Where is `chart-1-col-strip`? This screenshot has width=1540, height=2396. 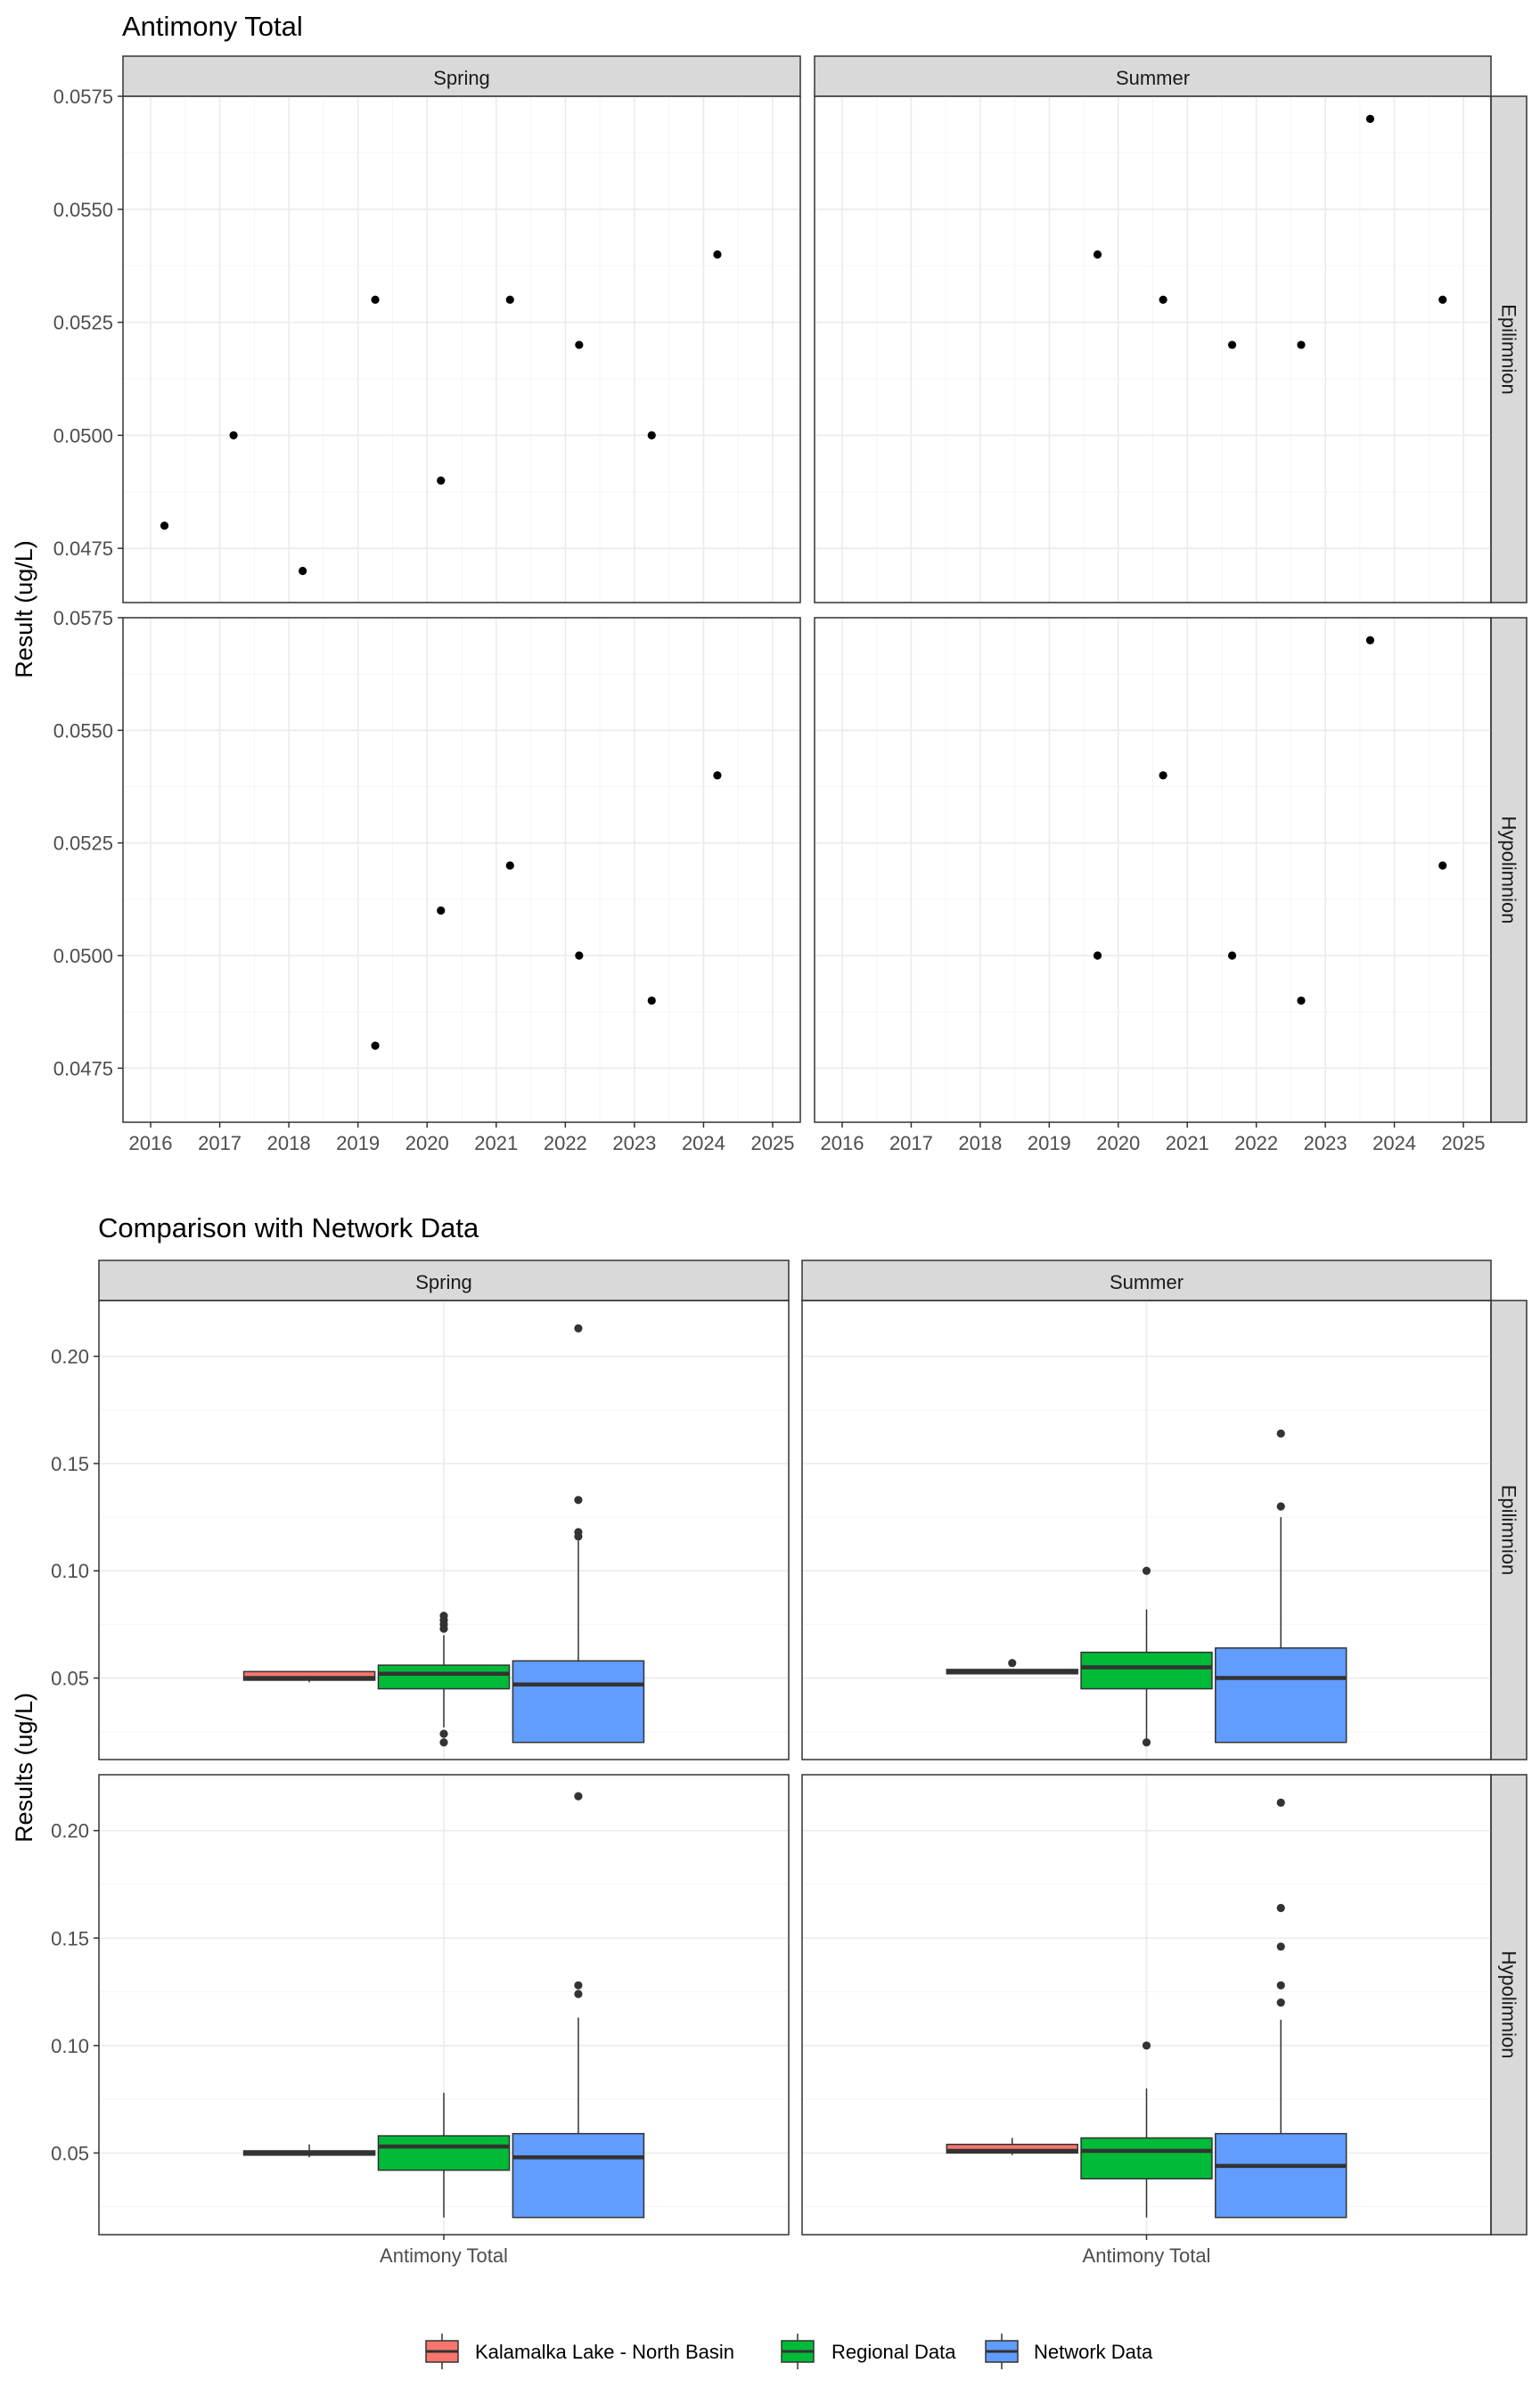
chart-1-col-strip is located at coordinates (1153, 76).